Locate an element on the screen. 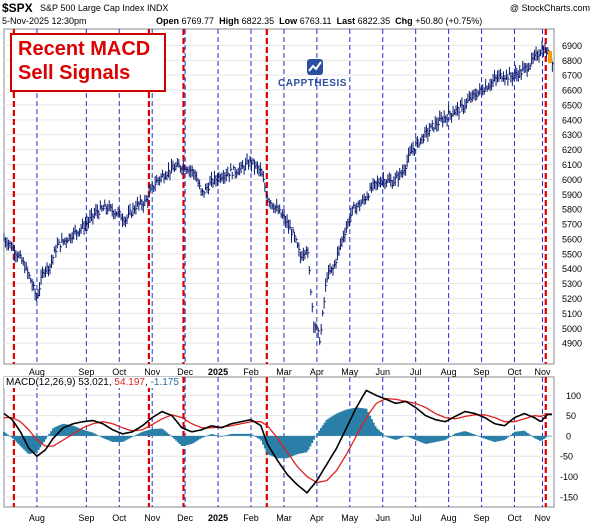 The height and width of the screenshot is (528, 596). price-x-tick: 2025 is located at coordinates (218, 372).